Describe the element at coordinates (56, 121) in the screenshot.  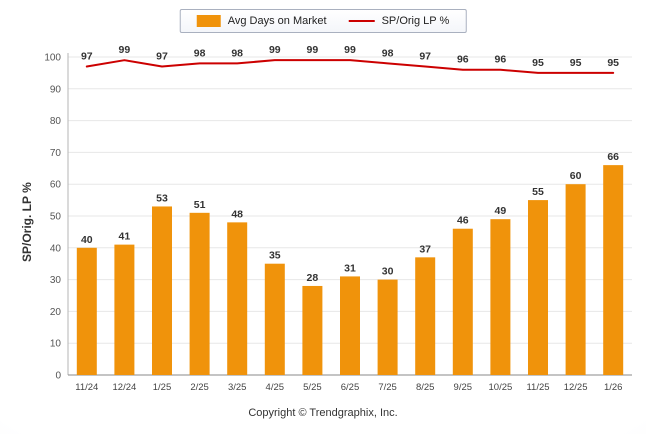
I see `y-tick-label: 80` at that location.